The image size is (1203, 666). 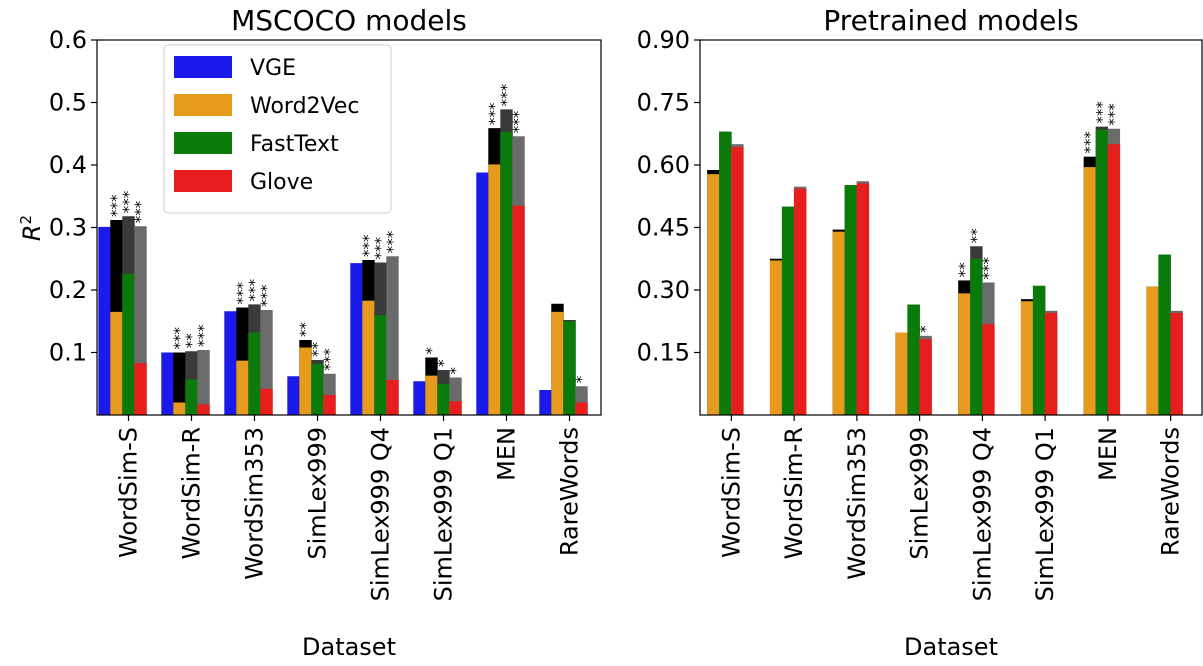 What do you see at coordinates (851, 298) in the screenshot?
I see `bar-group-wordsim353` at bounding box center [851, 298].